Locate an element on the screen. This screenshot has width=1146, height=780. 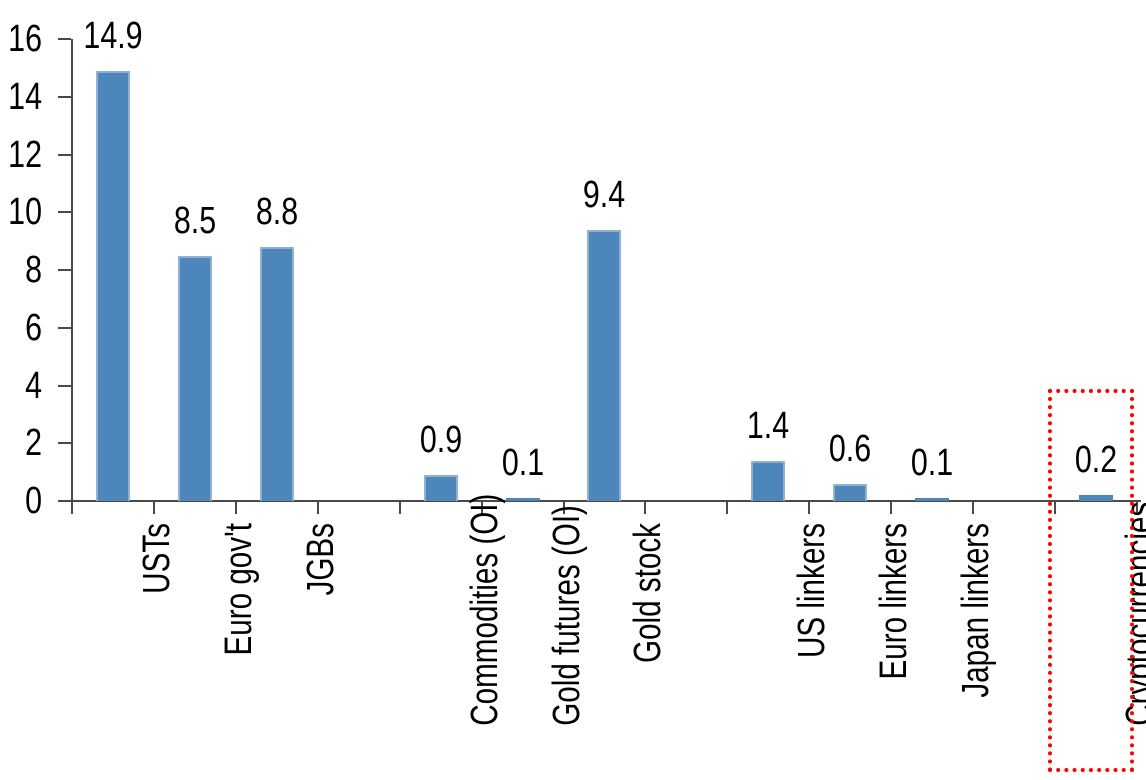
bar-value-label-euro-linkers: 0.6 is located at coordinates (850, 449).